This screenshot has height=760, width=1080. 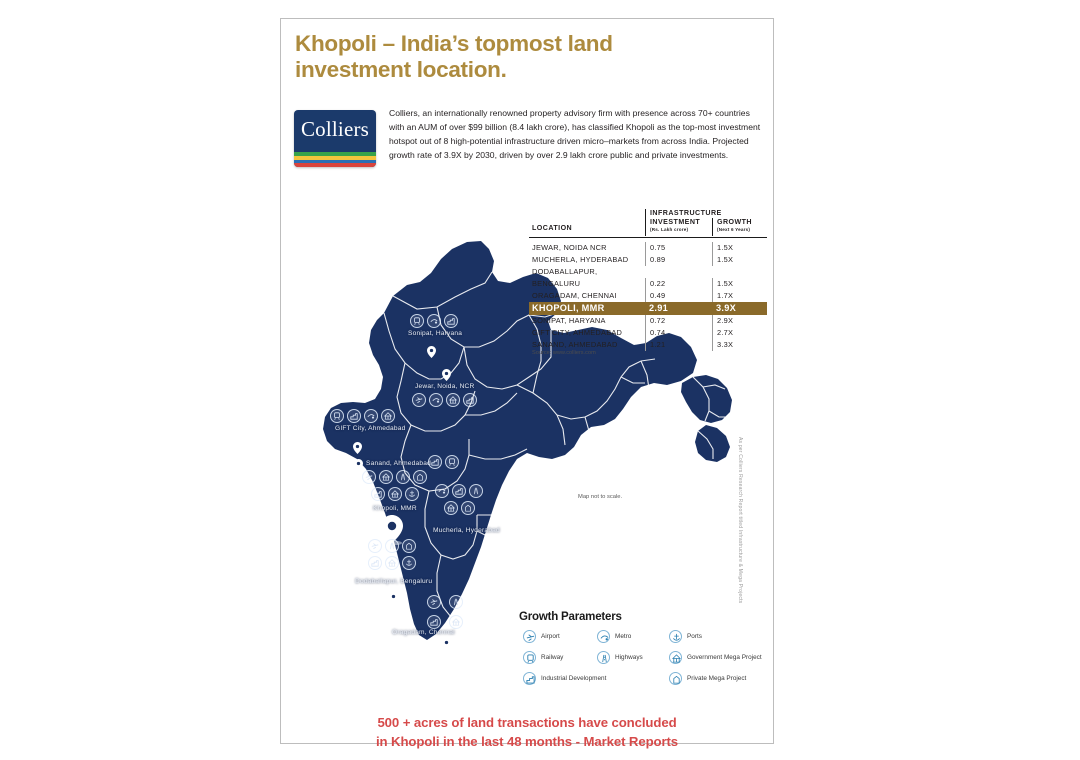 I want to click on cell-growth: 2.9X, so click(x=739, y=321).